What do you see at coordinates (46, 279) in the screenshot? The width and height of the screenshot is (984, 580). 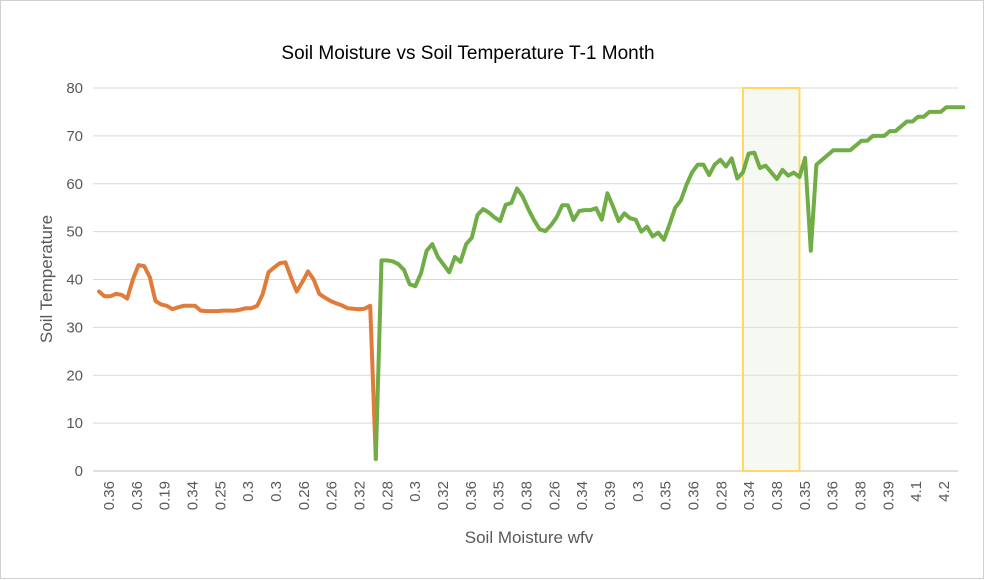 I see `y-axis-label: Soil Temperature` at bounding box center [46, 279].